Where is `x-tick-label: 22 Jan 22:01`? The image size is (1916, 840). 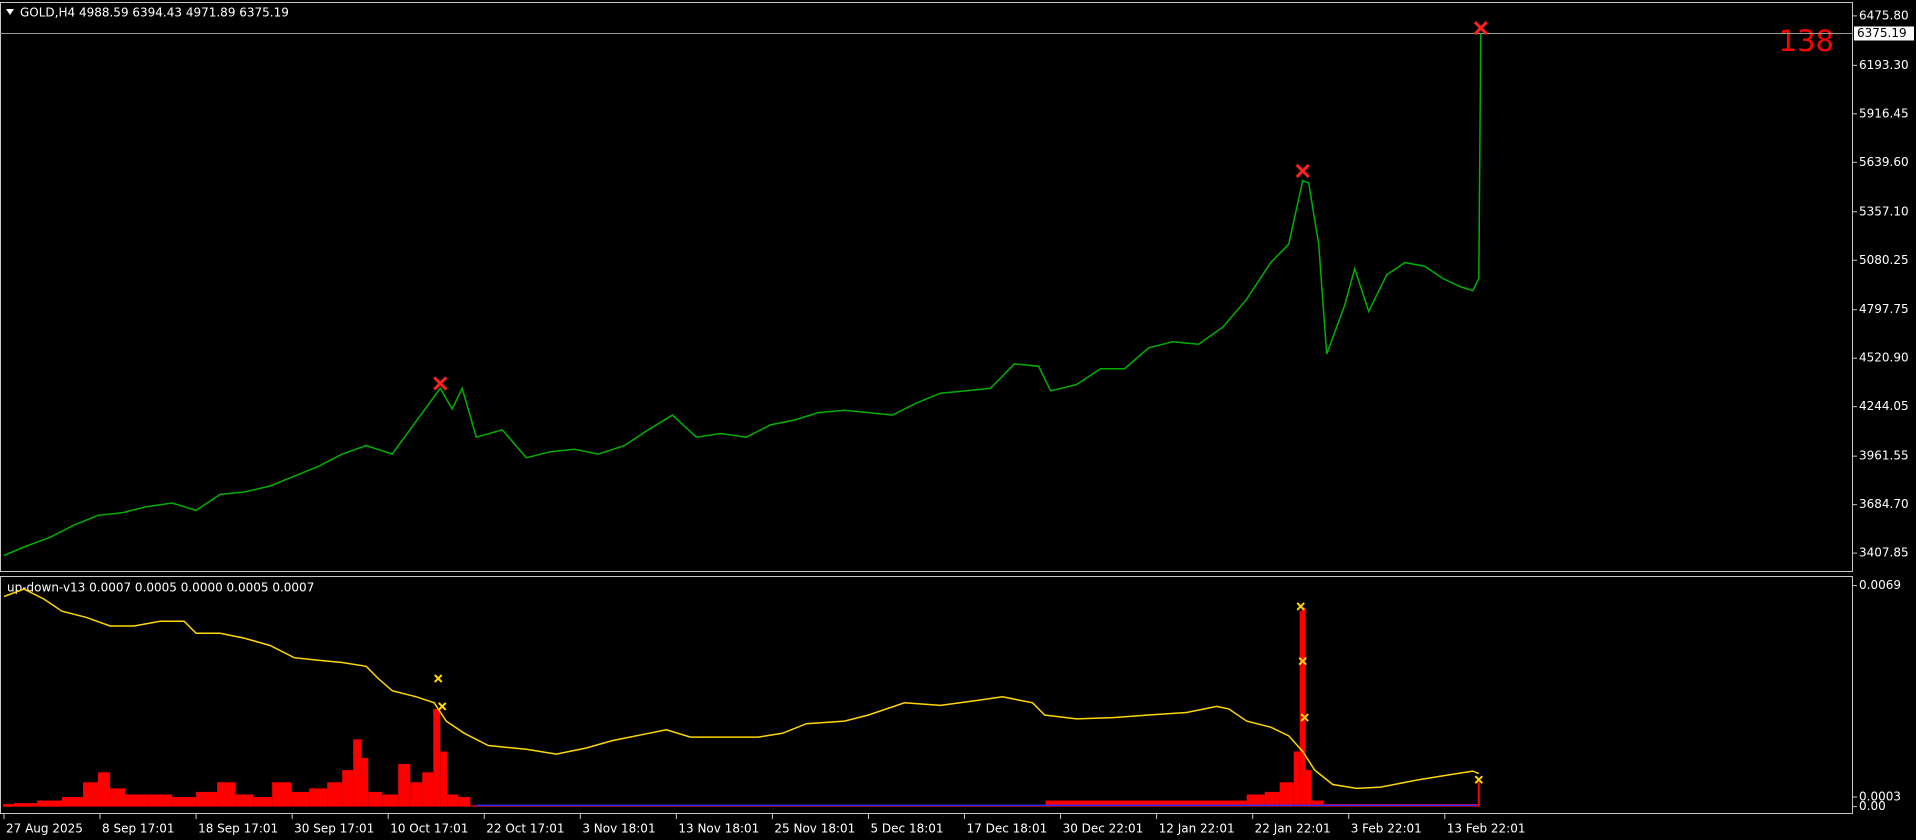
x-tick-label: 22 Jan 22:01 is located at coordinates (1293, 829).